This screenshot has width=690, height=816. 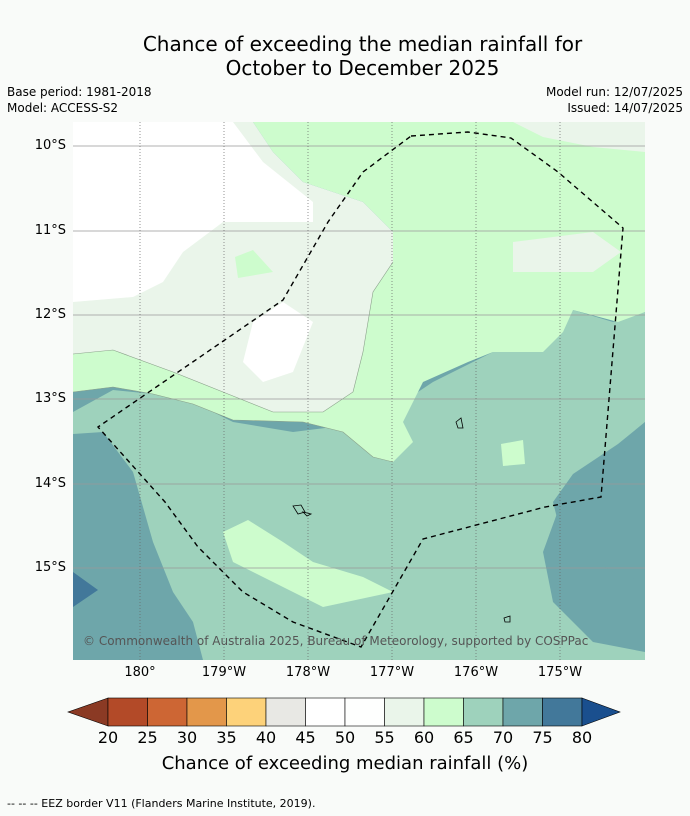 What do you see at coordinates (384, 737) in the screenshot?
I see `colorbar-tick-label: 55` at bounding box center [384, 737].